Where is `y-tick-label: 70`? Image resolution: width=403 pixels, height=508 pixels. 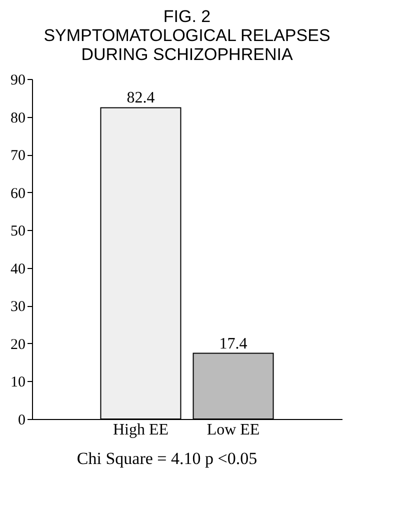 y-tick-label: 70 is located at coordinates (18, 156).